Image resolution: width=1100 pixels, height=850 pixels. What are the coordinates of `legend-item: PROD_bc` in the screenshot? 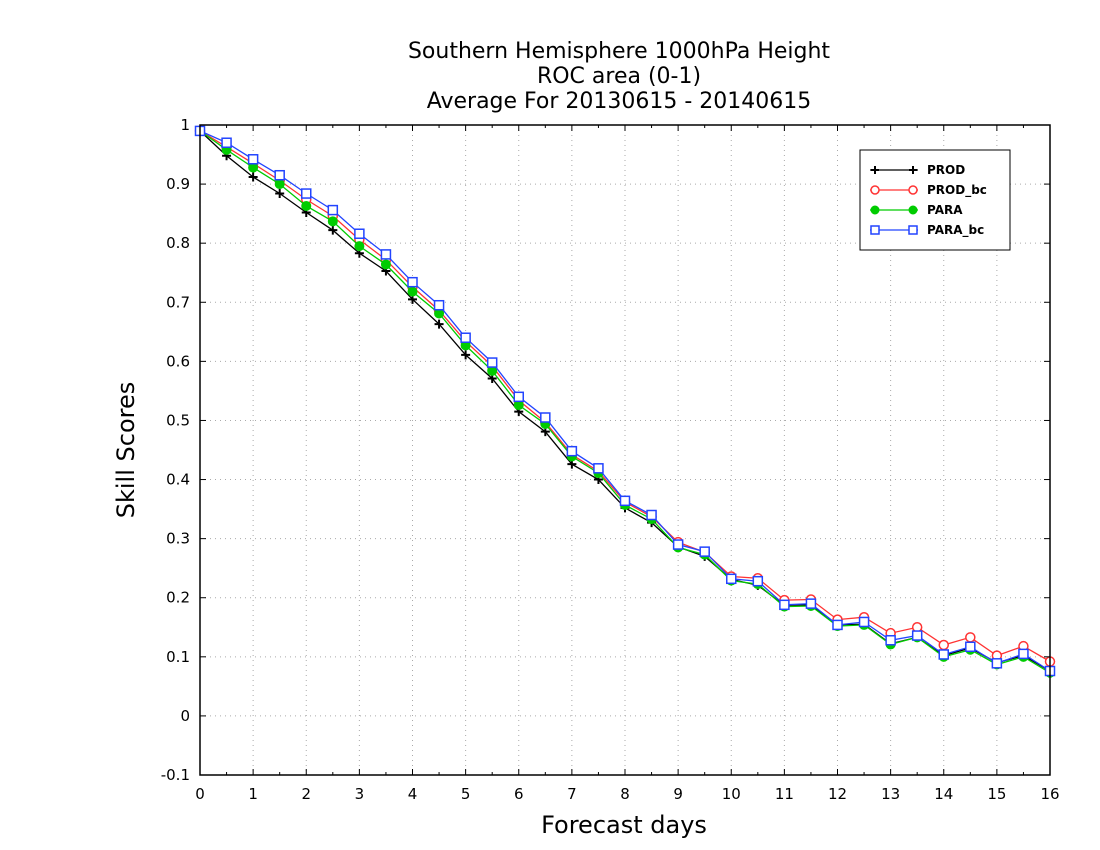 It's located at (928, 190).